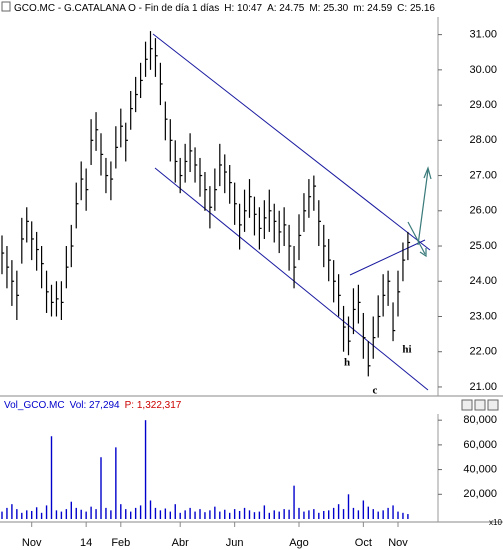 Image resolution: width=503 pixels, height=550 pixels. I want to click on y-tick-label: 24.00, so click(483, 281).